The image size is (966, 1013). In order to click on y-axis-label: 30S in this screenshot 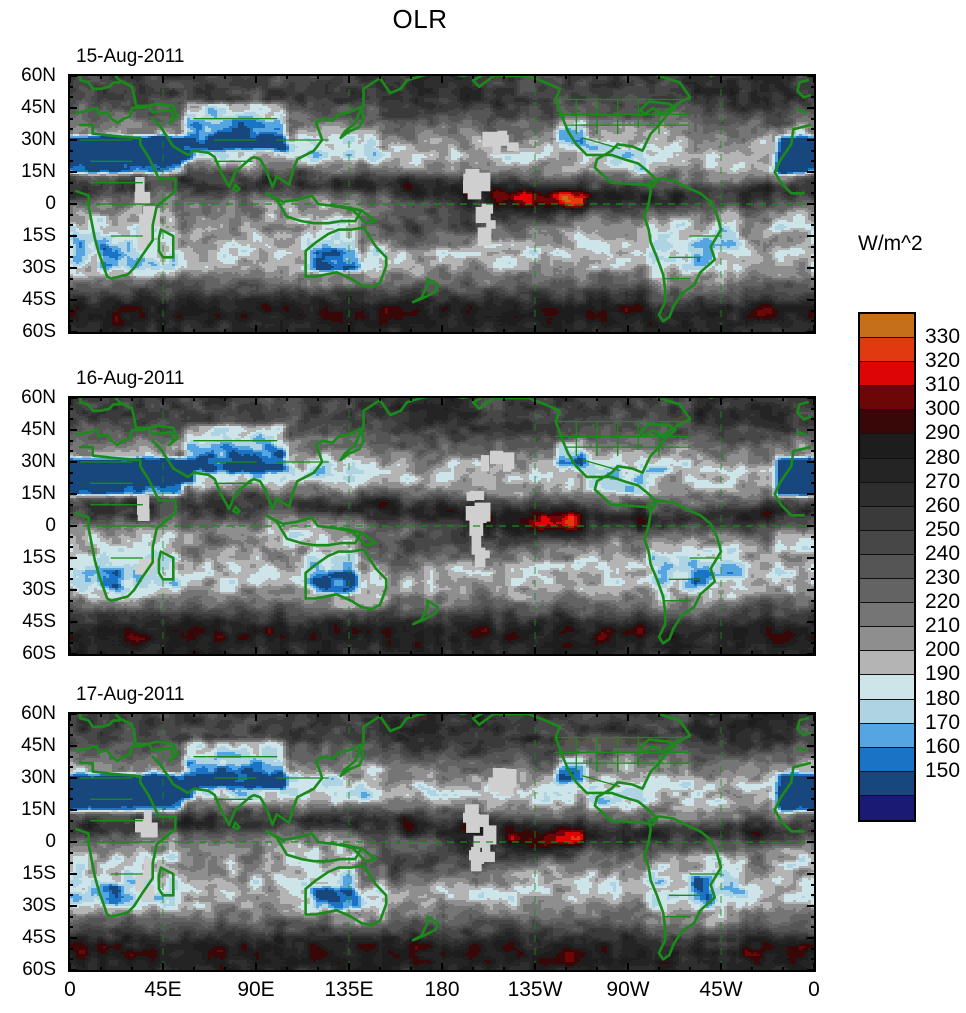, I will do `click(28, 906)`.